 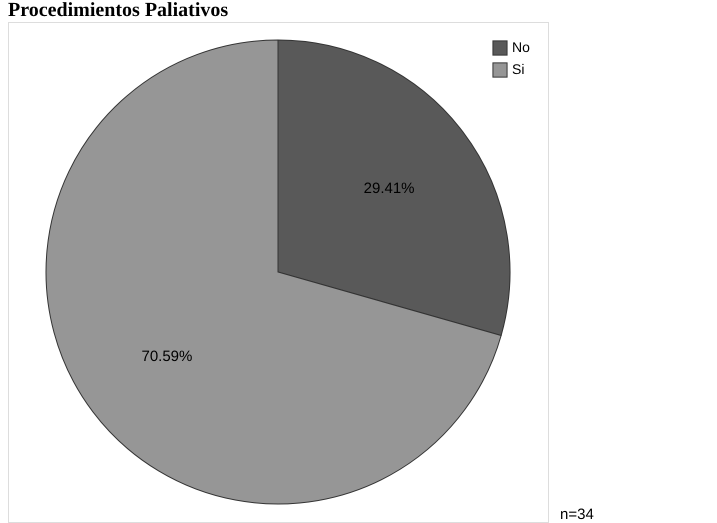 I want to click on legend-label: Si, so click(x=518, y=69).